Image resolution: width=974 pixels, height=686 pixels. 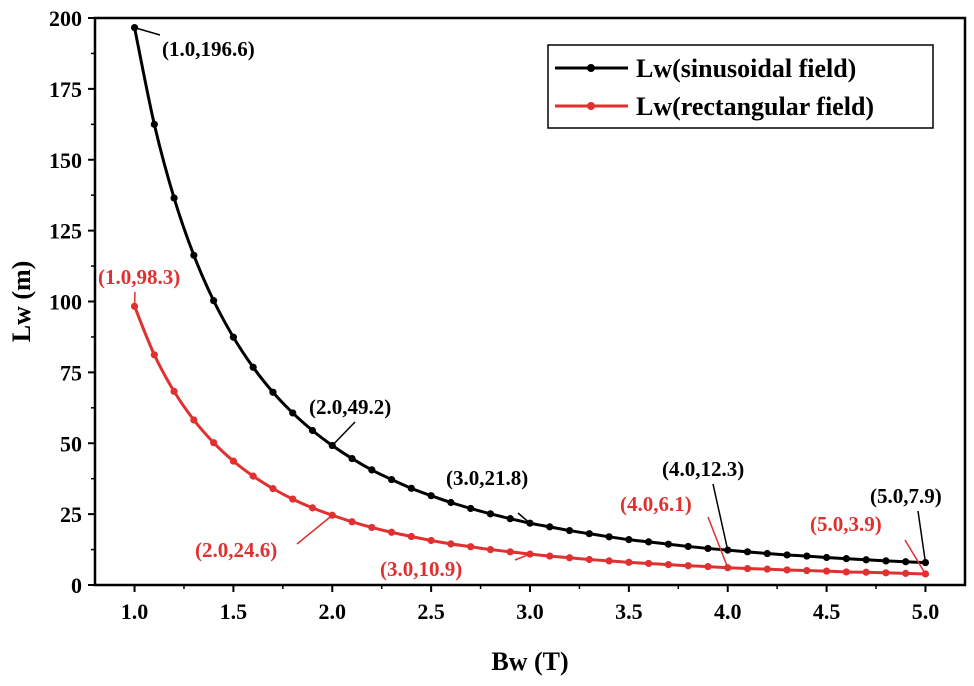 I want to click on x-tick-label: 2.5, so click(x=431, y=611).